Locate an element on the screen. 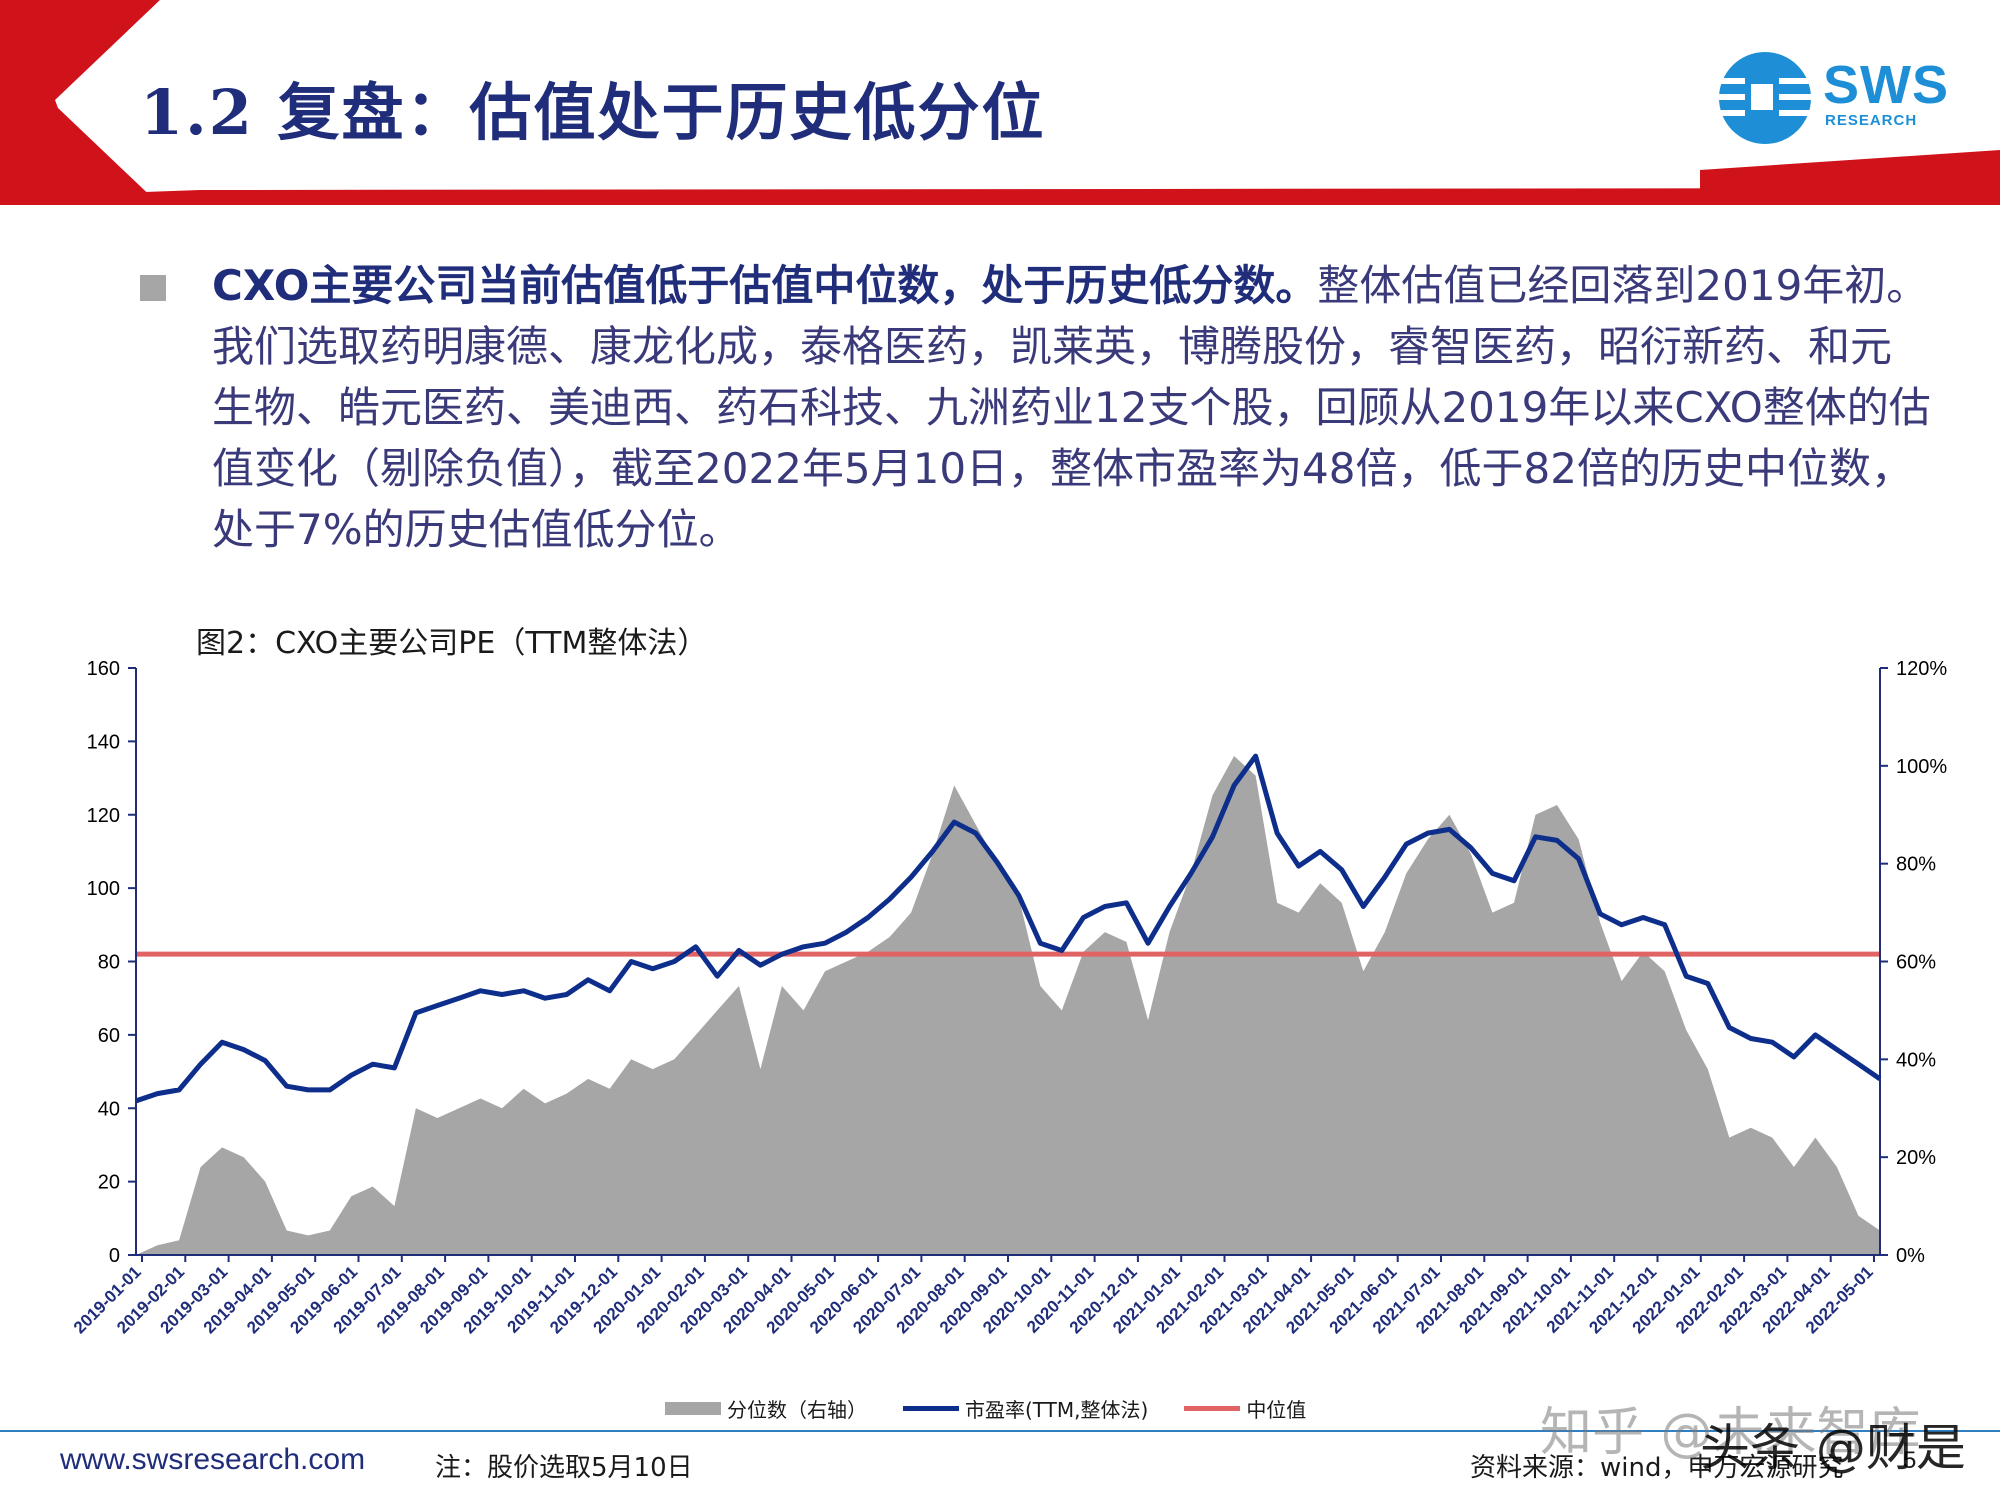 This screenshot has width=2000, height=1500. legend-label-median: 中位值 is located at coordinates (1276, 1409).